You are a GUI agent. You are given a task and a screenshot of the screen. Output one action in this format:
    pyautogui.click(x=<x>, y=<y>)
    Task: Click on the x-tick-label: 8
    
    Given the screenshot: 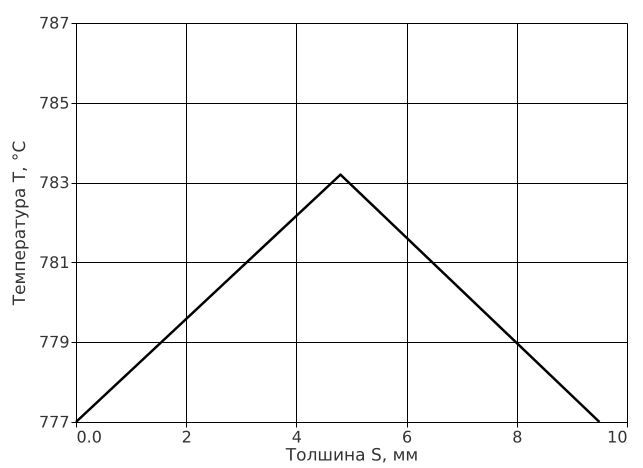 What is the action you would take?
    pyautogui.click(x=517, y=437)
    